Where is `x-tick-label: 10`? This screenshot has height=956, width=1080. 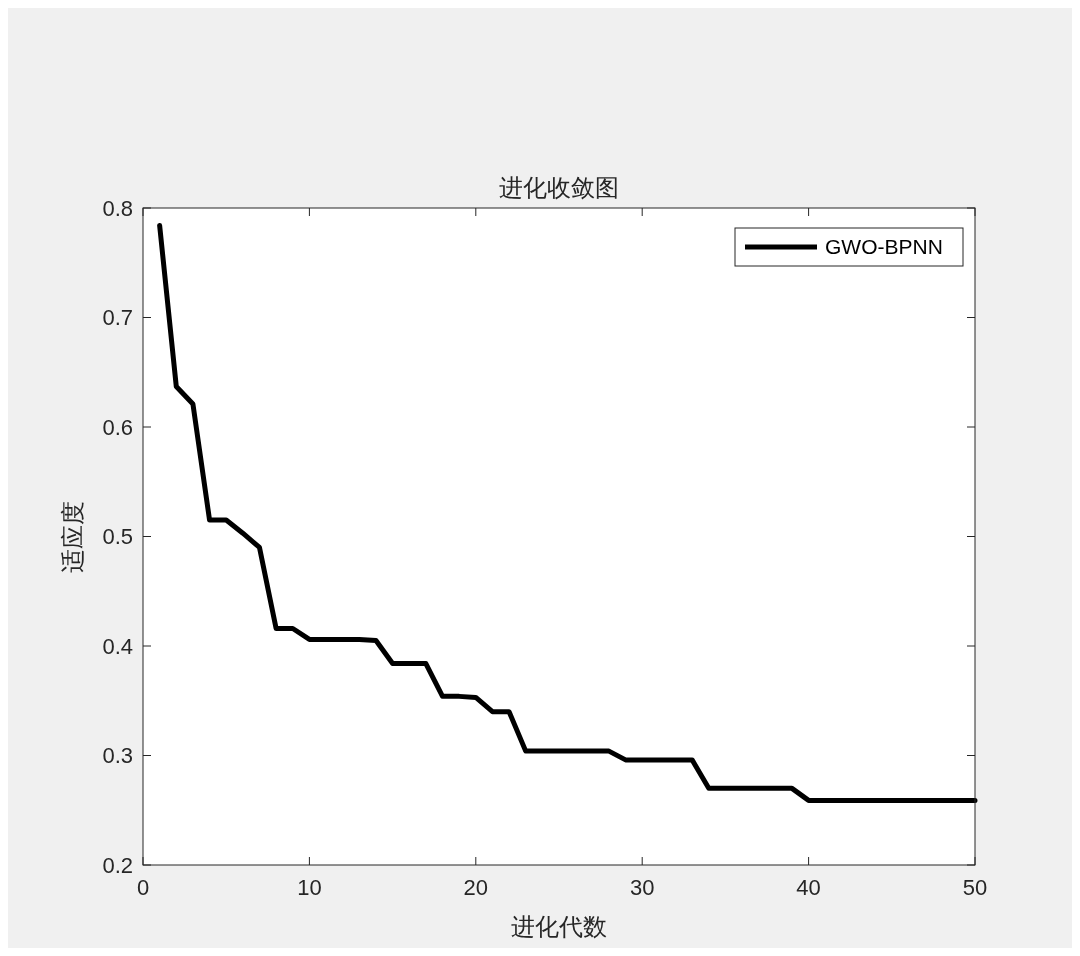 x-tick-label: 10 is located at coordinates (309, 887).